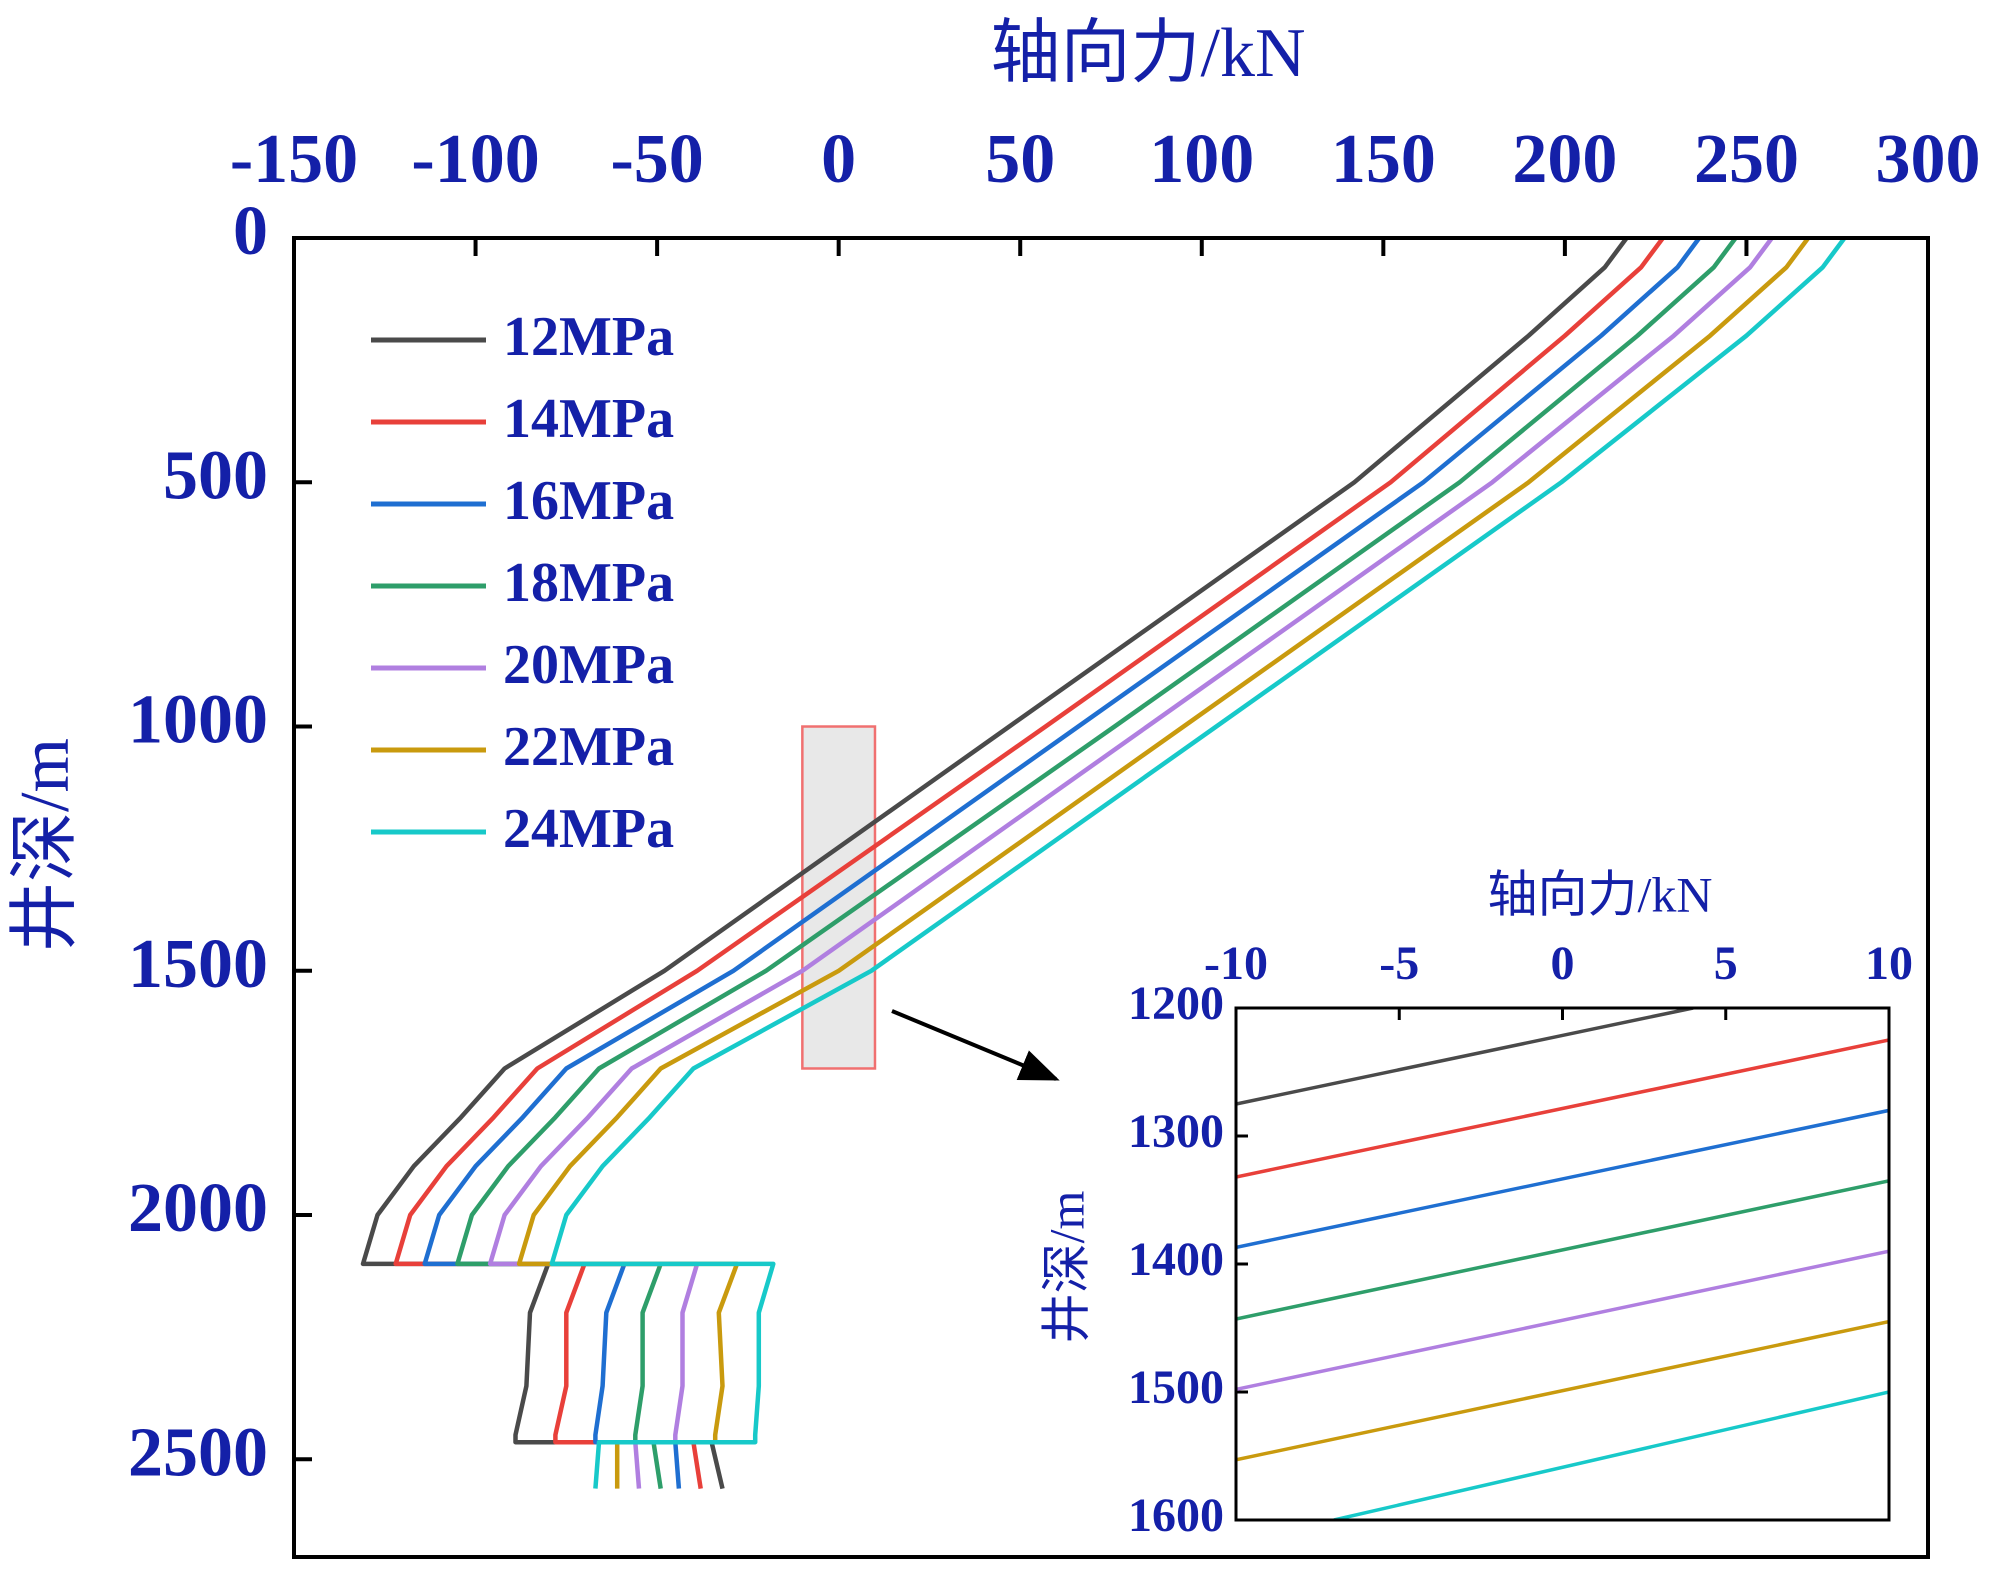  Describe the element at coordinates (1176, 1131) in the screenshot. I see `y-tick-label: 1300` at that location.